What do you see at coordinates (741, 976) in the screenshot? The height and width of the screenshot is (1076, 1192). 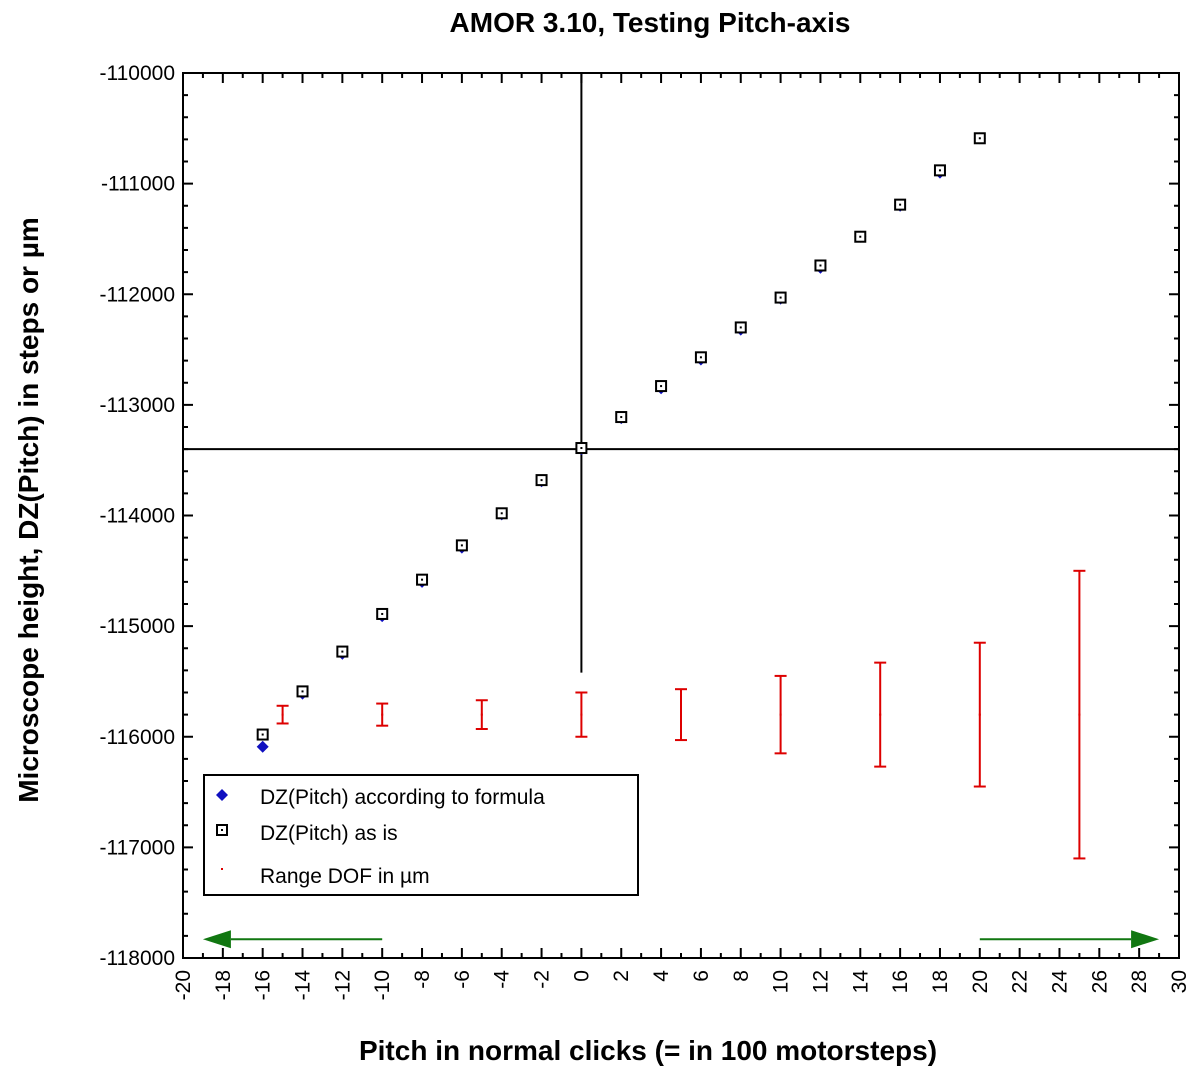 I see `x-tick-label: 8` at bounding box center [741, 976].